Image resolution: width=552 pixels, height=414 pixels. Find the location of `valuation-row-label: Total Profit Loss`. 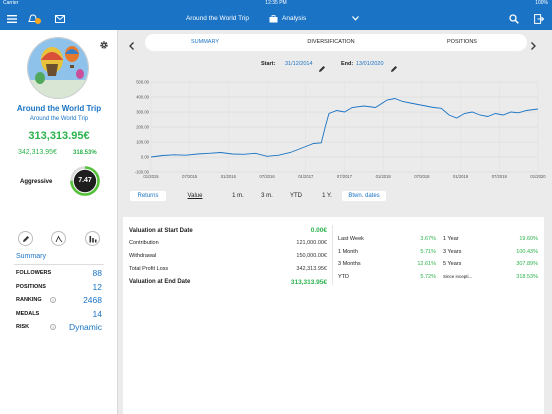

valuation-row-label: Total Profit Loss is located at coordinates (149, 269).